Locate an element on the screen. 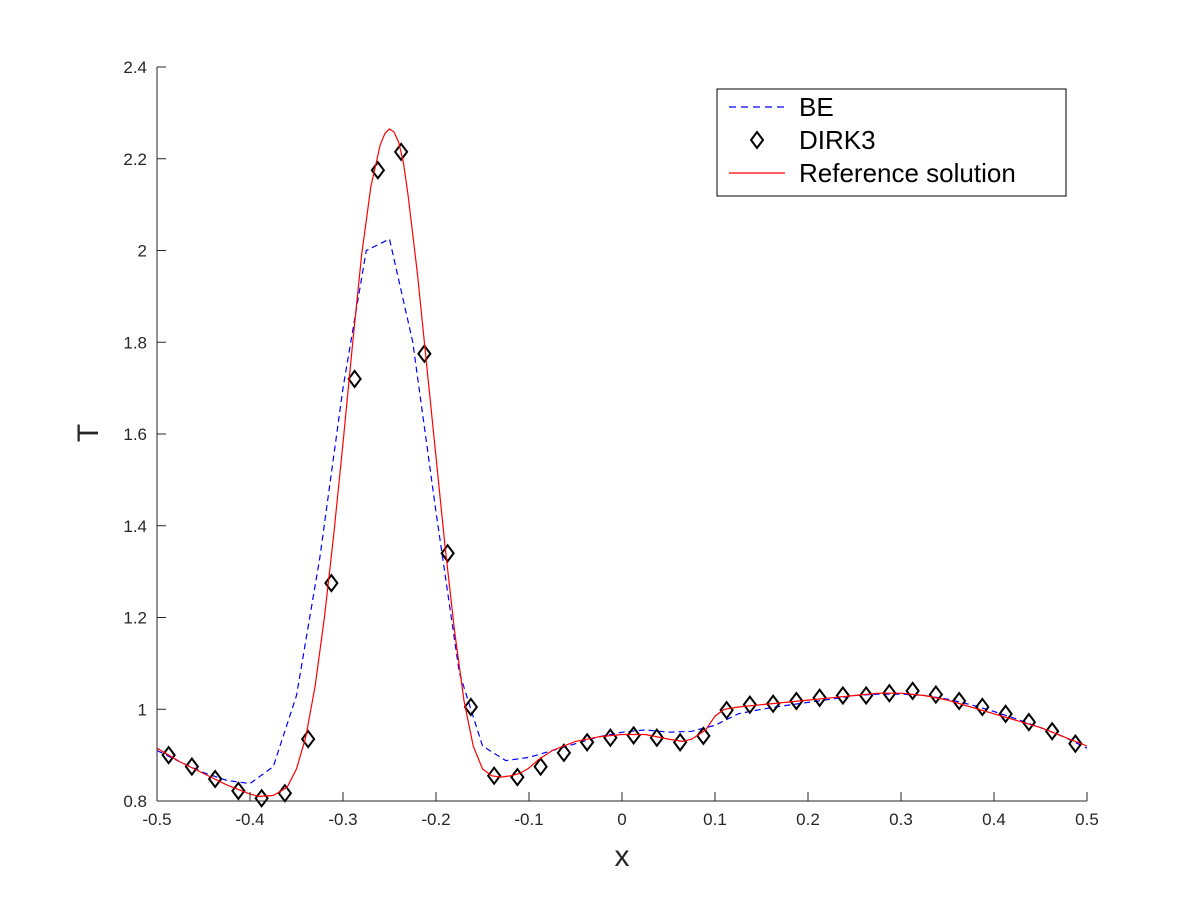 Image resolution: width=1200 pixels, height=900 pixels. y-tick-label: 1 is located at coordinates (142, 709).